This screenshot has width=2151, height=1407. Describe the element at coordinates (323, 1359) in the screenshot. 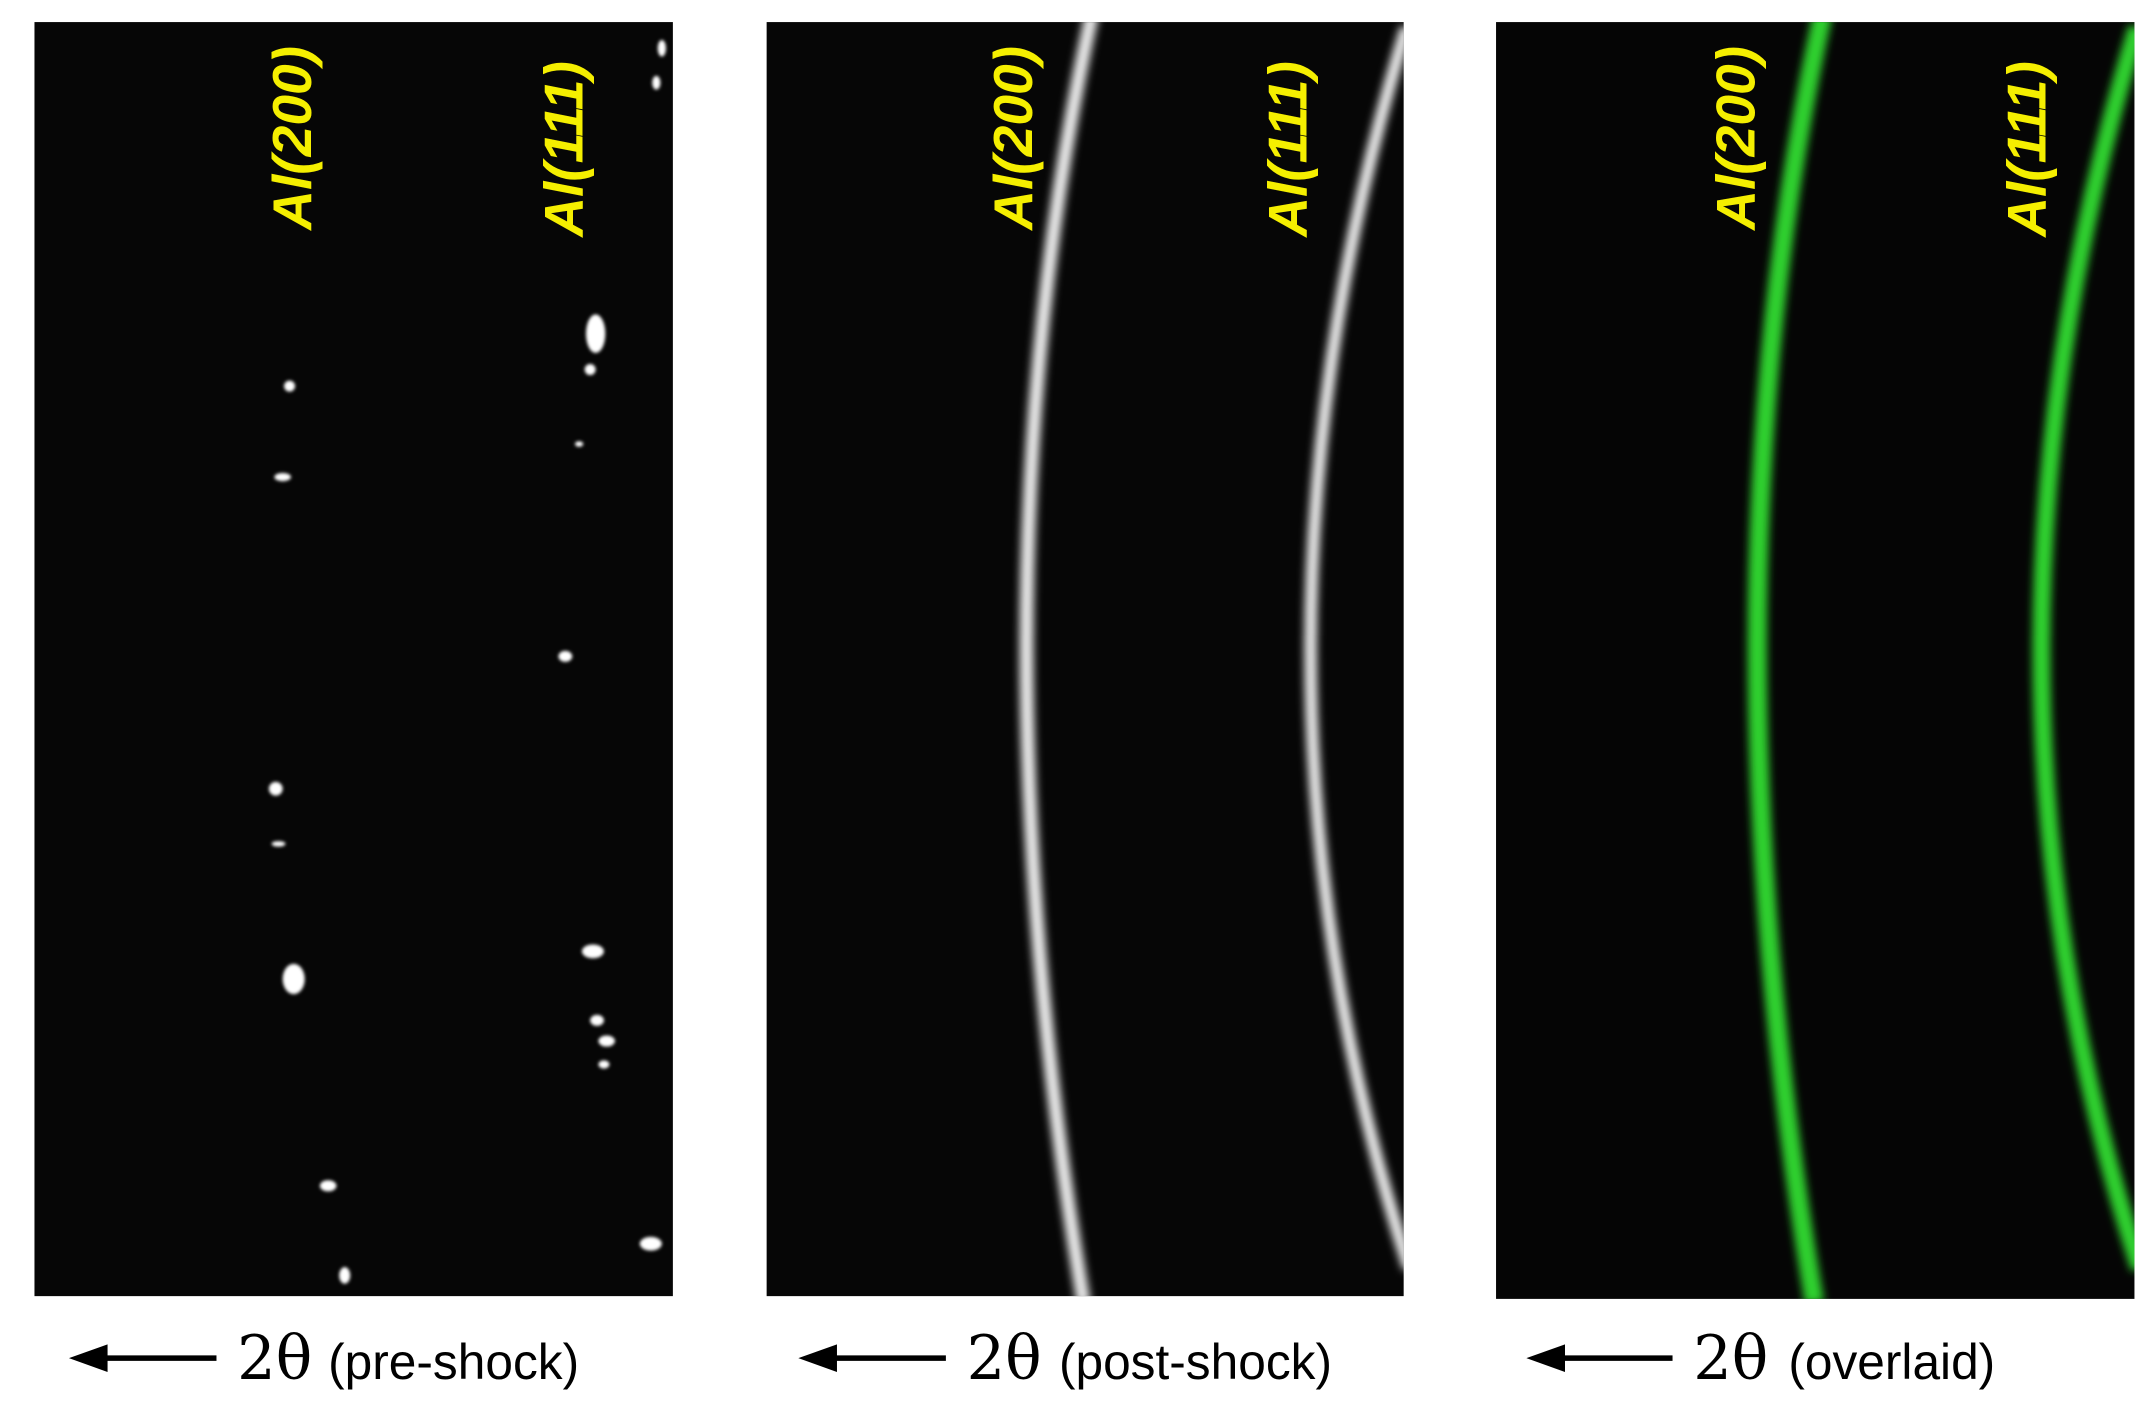

I see `caption-pre-shock: 2θ (pre-shock)` at that location.